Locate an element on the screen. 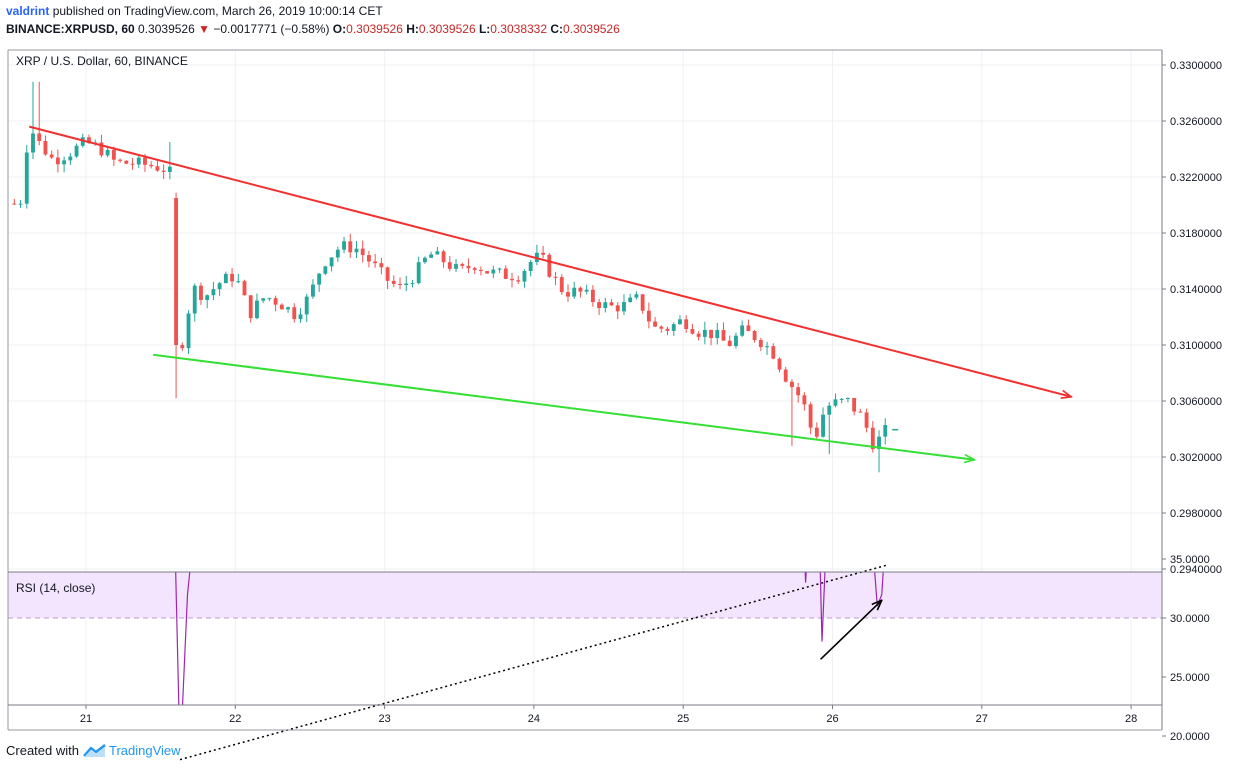 The image size is (1238, 768). price-tick-label: 0.3300000 is located at coordinates (1196, 66).